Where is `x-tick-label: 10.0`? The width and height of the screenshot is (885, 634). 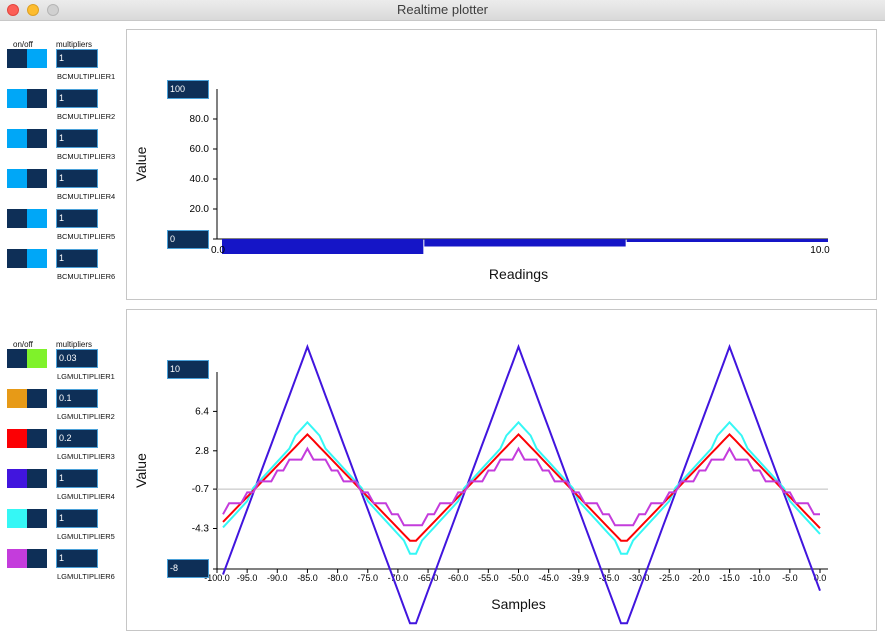 x-tick-label: 10.0 is located at coordinates (820, 250).